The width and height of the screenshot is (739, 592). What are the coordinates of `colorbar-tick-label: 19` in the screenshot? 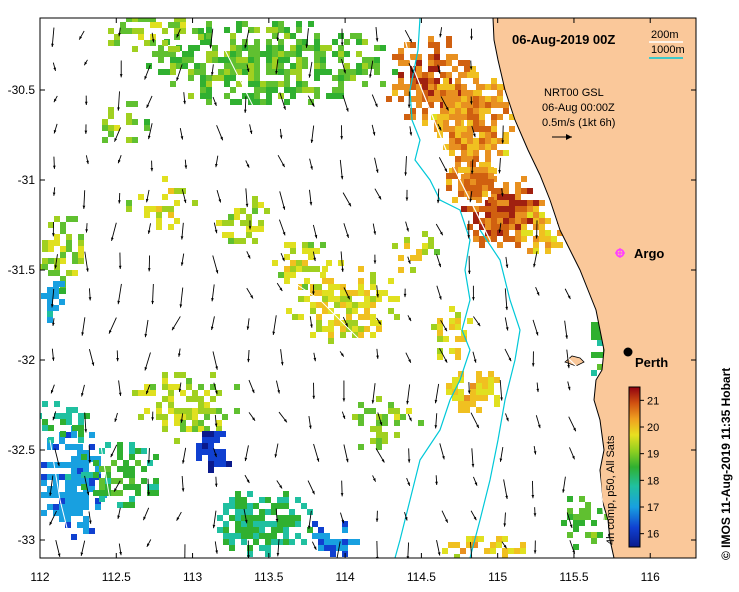 It's located at (653, 455).